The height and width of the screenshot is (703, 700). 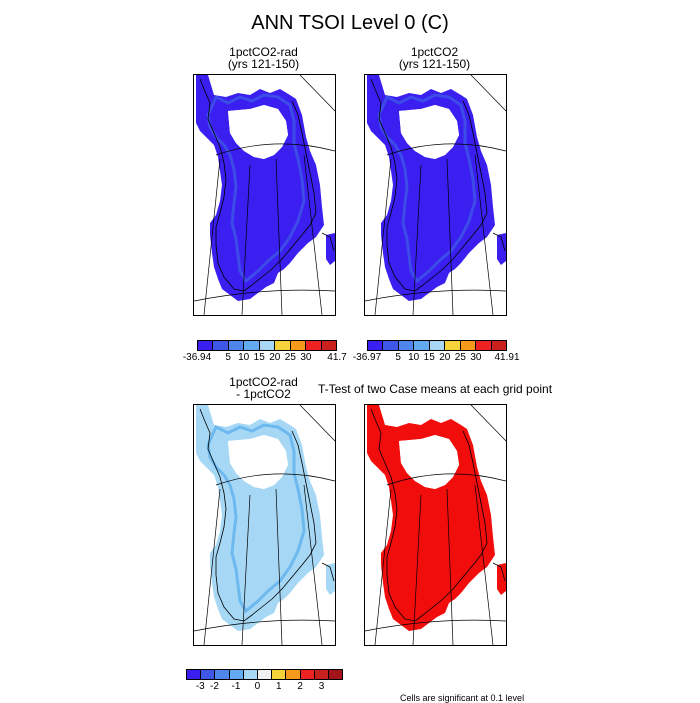 What do you see at coordinates (228, 357) in the screenshot?
I see `colorbar-tick-label: 5` at bounding box center [228, 357].